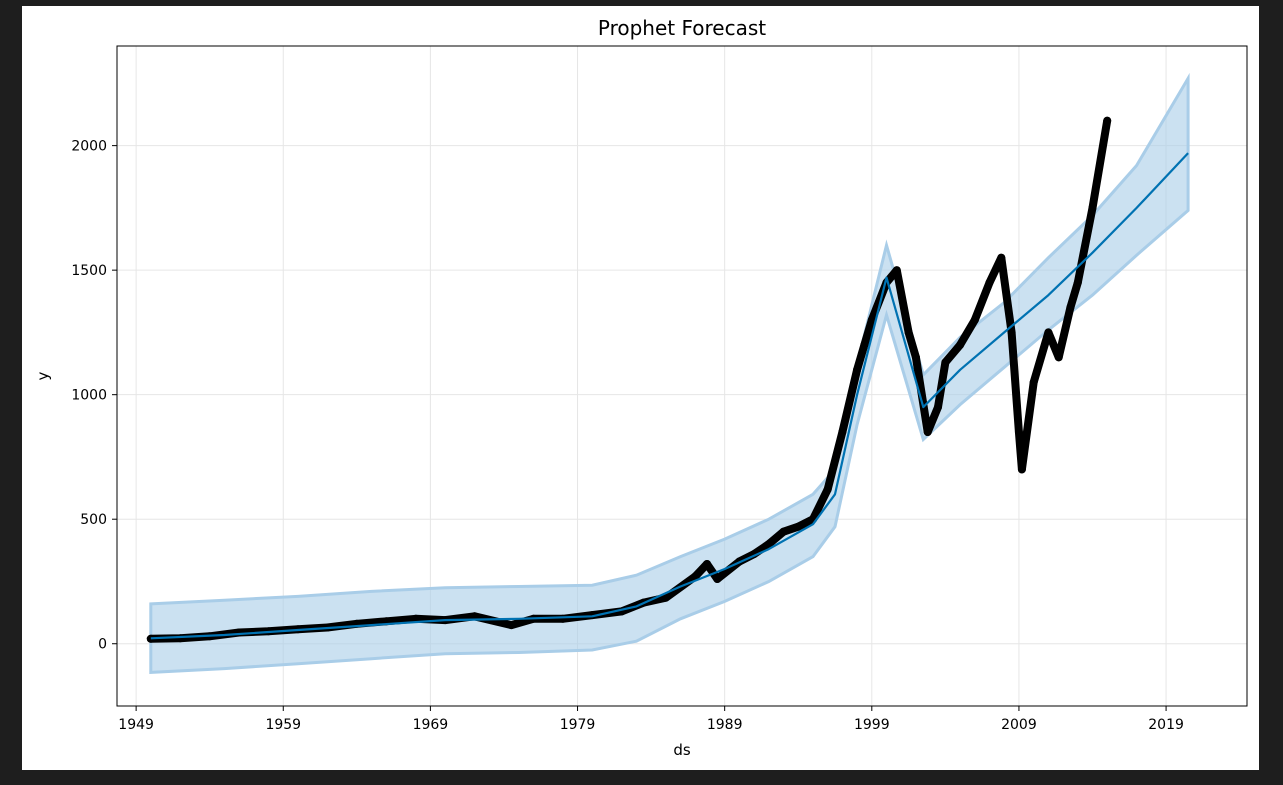  What do you see at coordinates (725, 725) in the screenshot?
I see `x-tick-label: 1989` at bounding box center [725, 725].